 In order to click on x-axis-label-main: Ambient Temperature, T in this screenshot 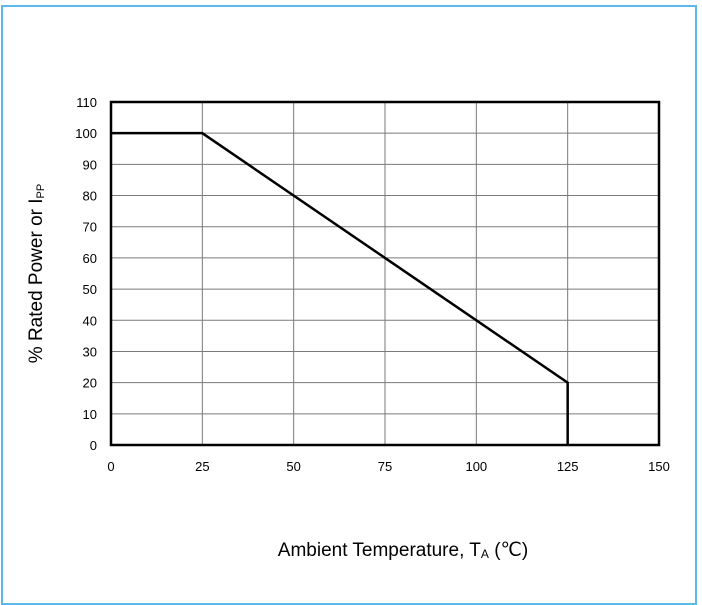, I will do `click(380, 550)`.